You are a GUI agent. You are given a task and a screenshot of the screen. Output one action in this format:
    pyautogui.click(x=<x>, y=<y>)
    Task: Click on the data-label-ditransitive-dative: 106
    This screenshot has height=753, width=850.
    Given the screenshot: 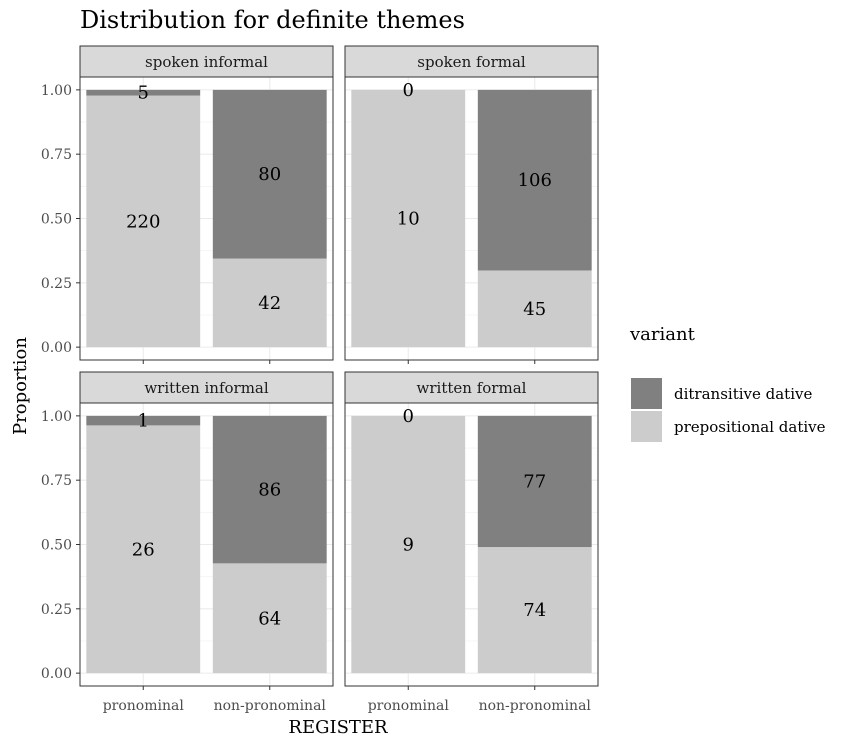 What is the action you would take?
    pyautogui.click(x=535, y=180)
    